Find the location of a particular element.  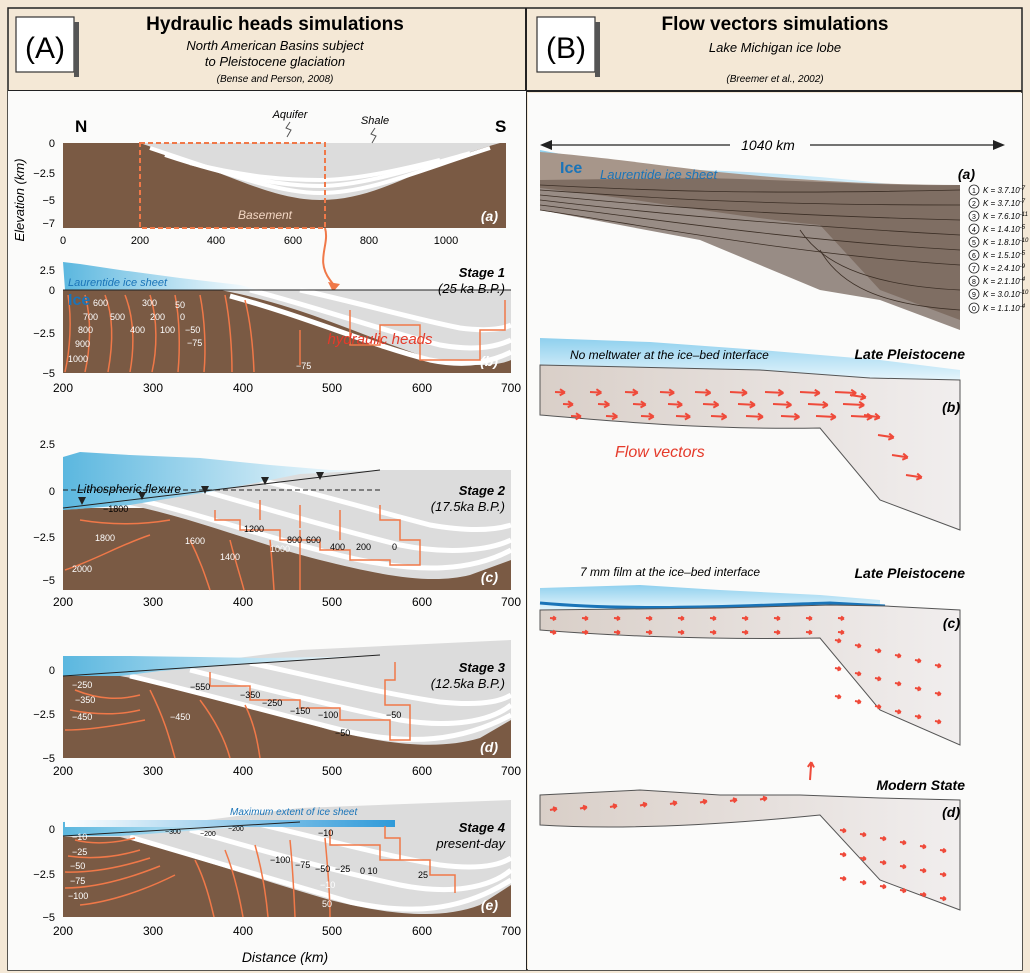

panel-a-yticks: 0 −2.5 −5 −7 is located at coordinates (44, 184).